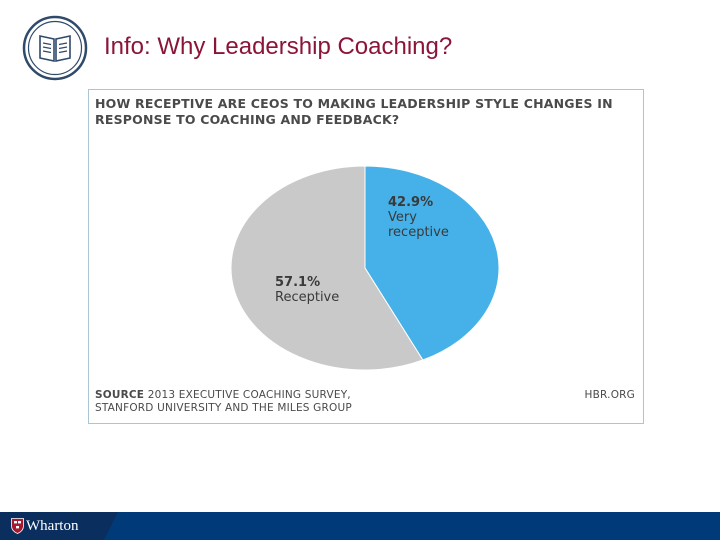 This screenshot has height=540, width=720. I want to click on source-label: SOURCE, so click(120, 395).